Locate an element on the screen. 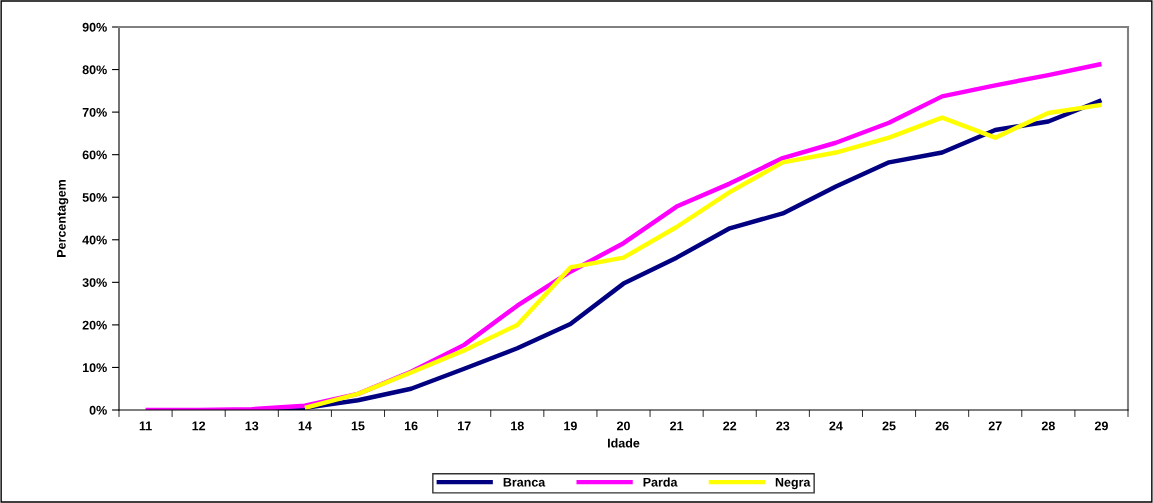 This screenshot has width=1153, height=503. legend-label: Parda is located at coordinates (660, 482).